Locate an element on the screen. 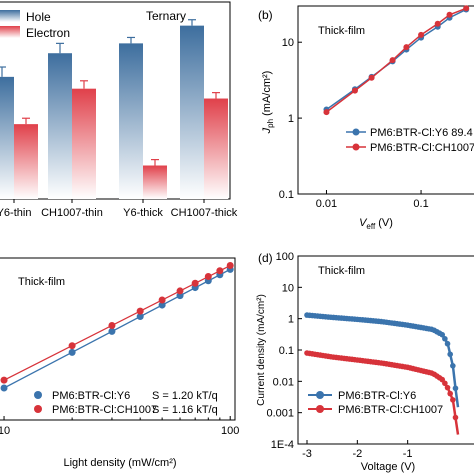 Image resolution: width=474 pixels, height=474 pixels. panel-a-legend: Hole Electron is located at coordinates (35, 25).